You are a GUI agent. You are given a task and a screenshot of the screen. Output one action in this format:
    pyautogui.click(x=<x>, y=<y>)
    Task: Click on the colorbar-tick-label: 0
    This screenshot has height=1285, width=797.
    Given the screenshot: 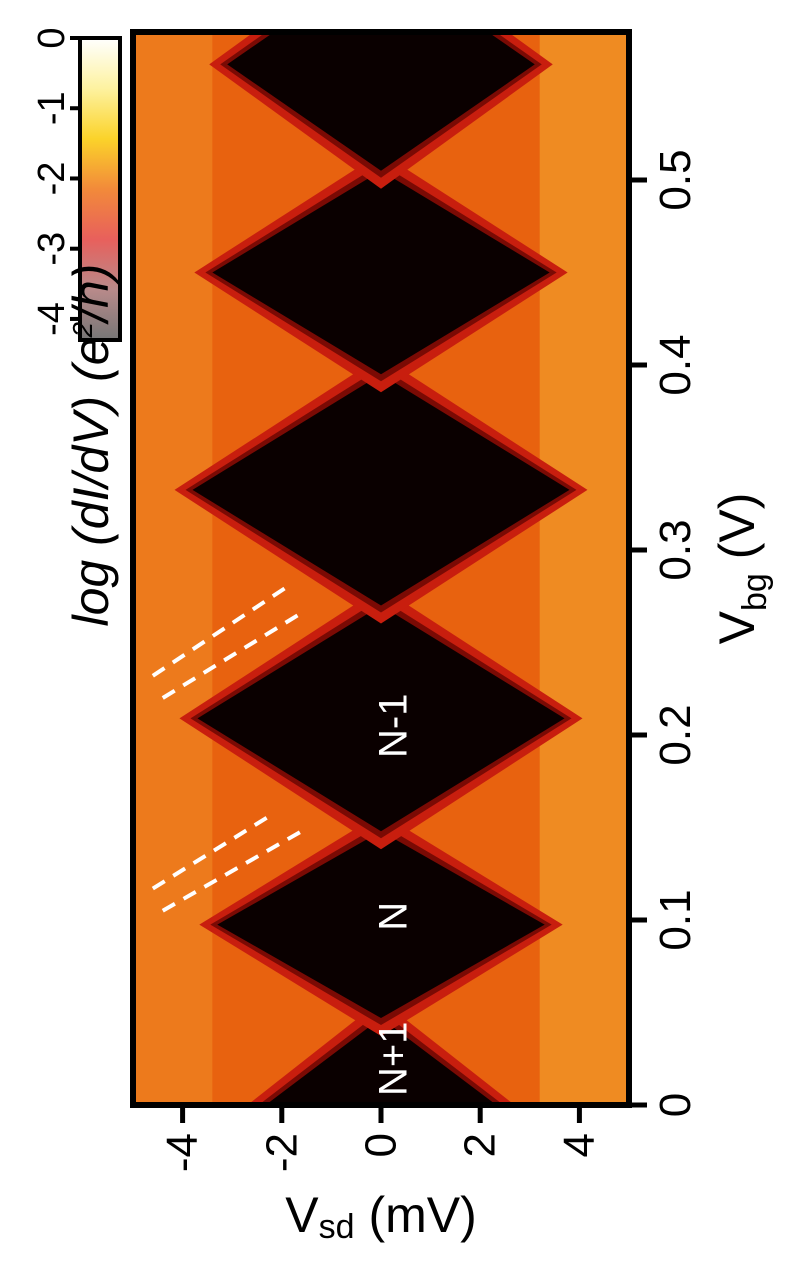 What is the action you would take?
    pyautogui.click(x=52, y=37)
    